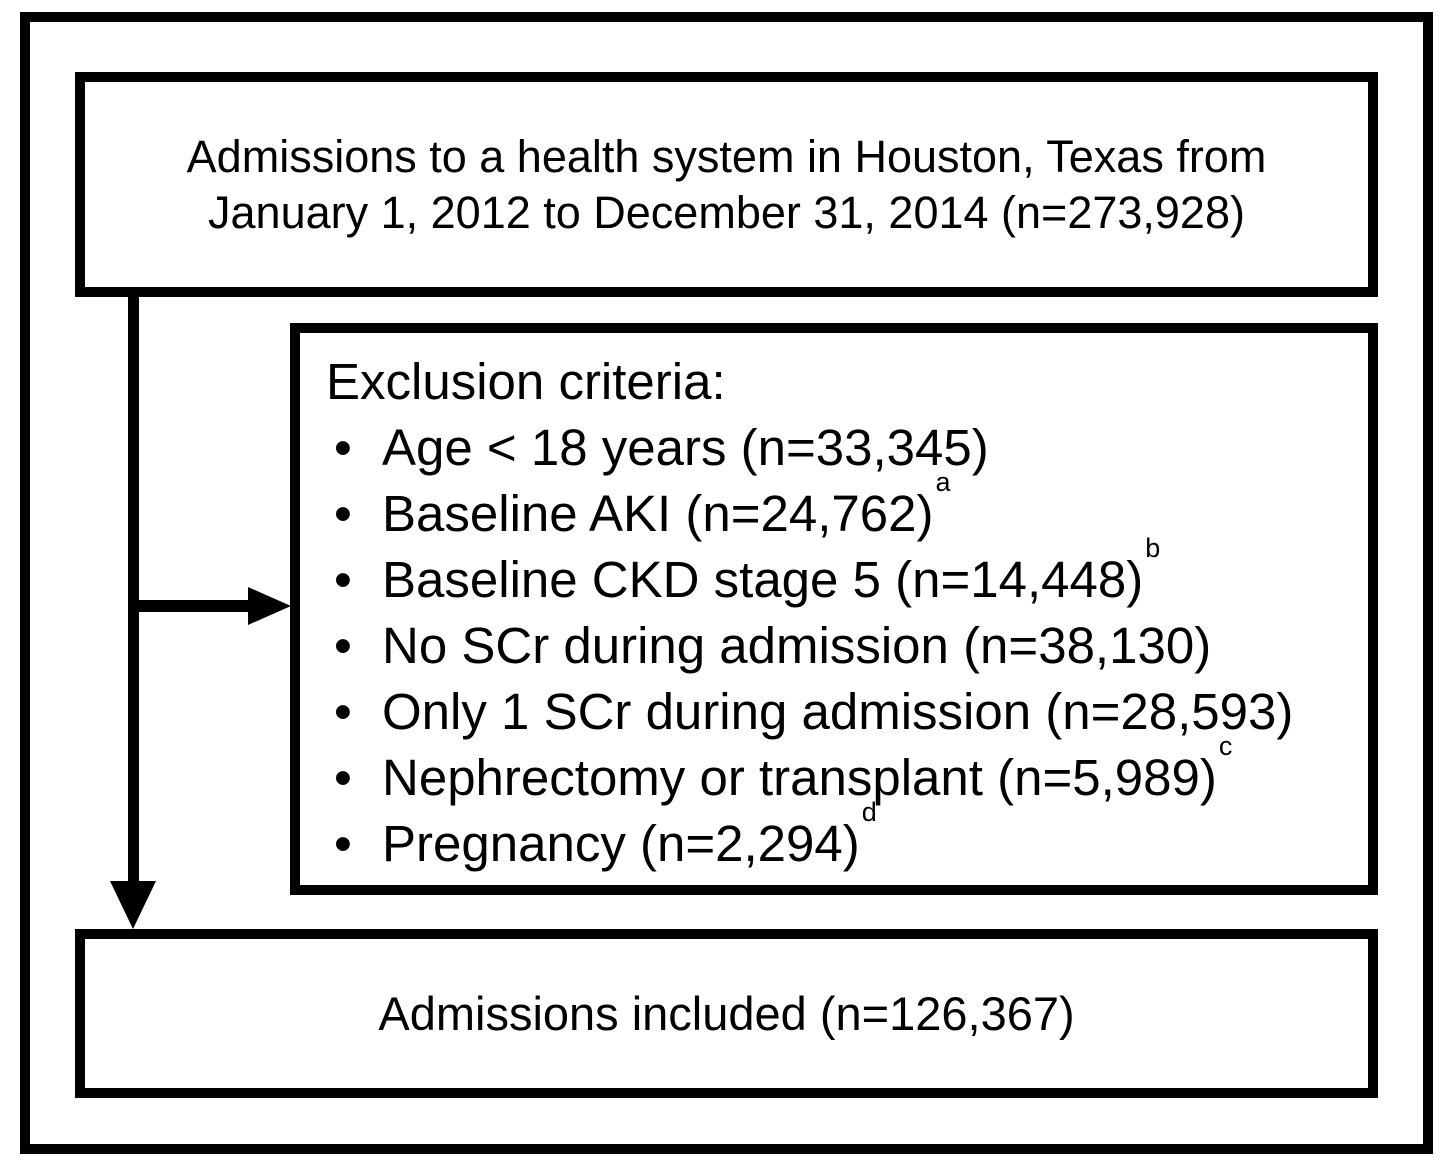 Image resolution: width=1447 pixels, height=1166 pixels. What do you see at coordinates (838, 448) in the screenshot?
I see `exclusion-item-age: Age < 18 years (n=33,345)` at bounding box center [838, 448].